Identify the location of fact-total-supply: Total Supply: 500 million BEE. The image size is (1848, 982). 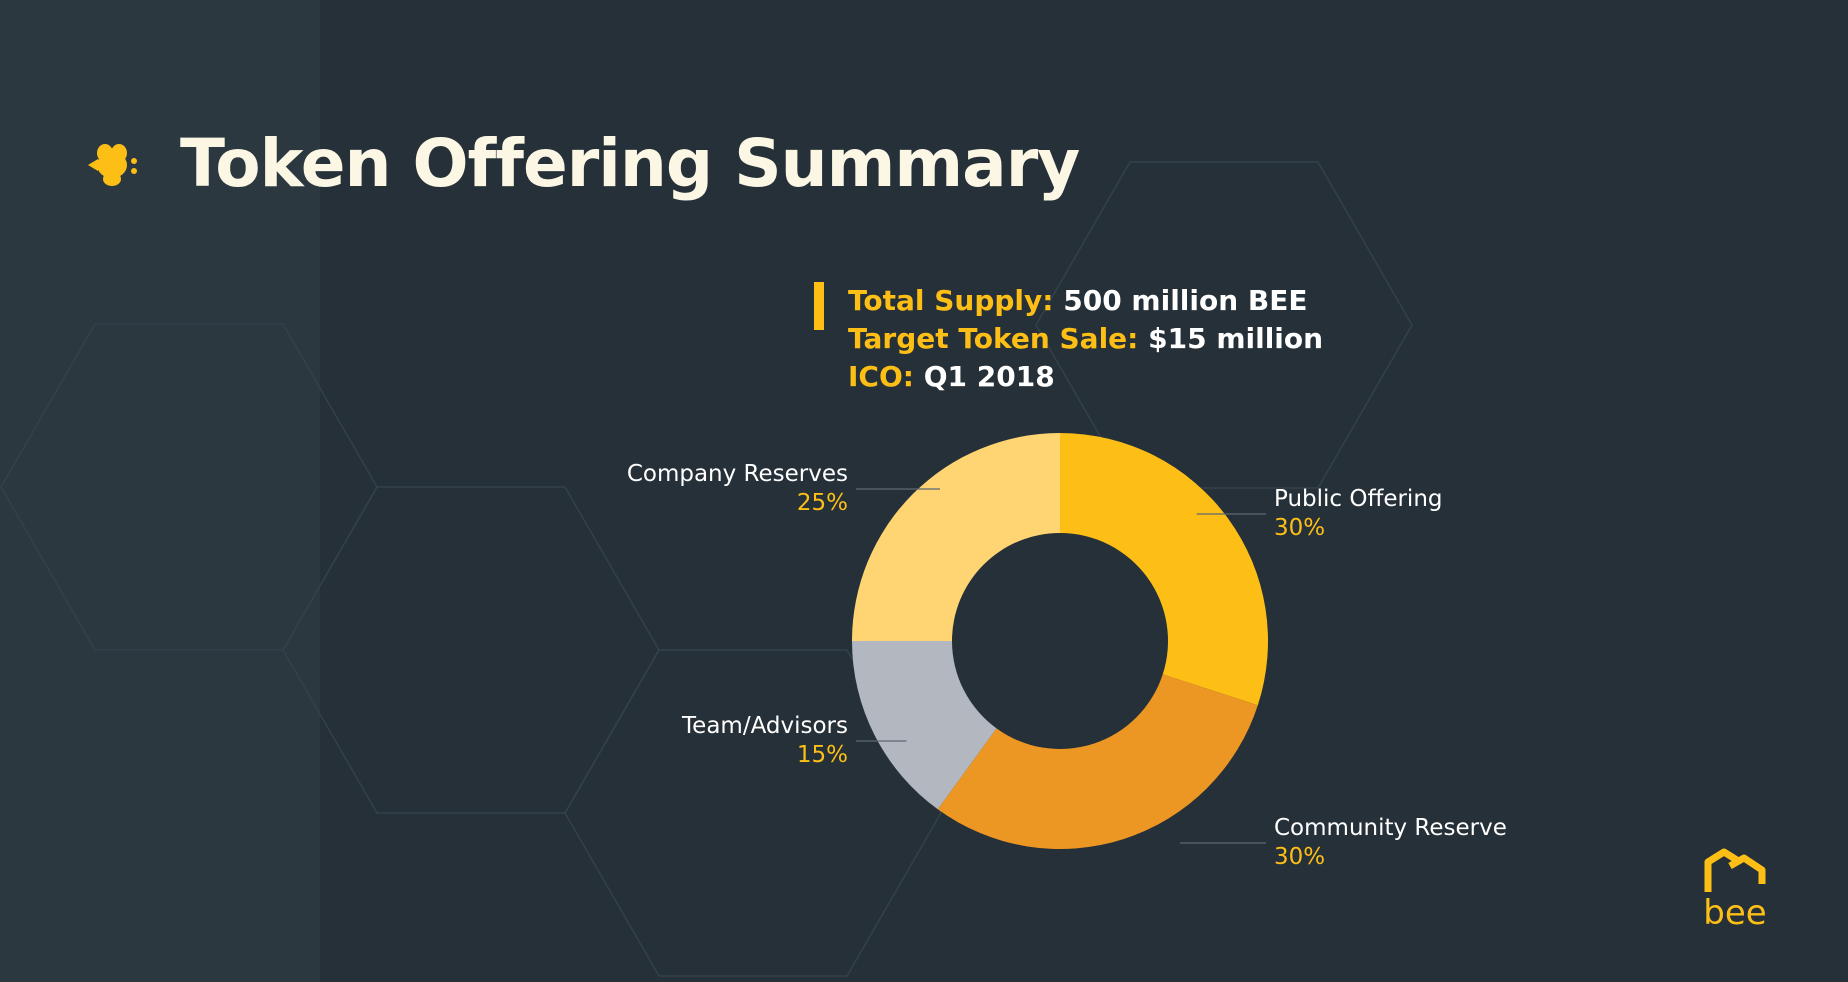
(1085, 301).